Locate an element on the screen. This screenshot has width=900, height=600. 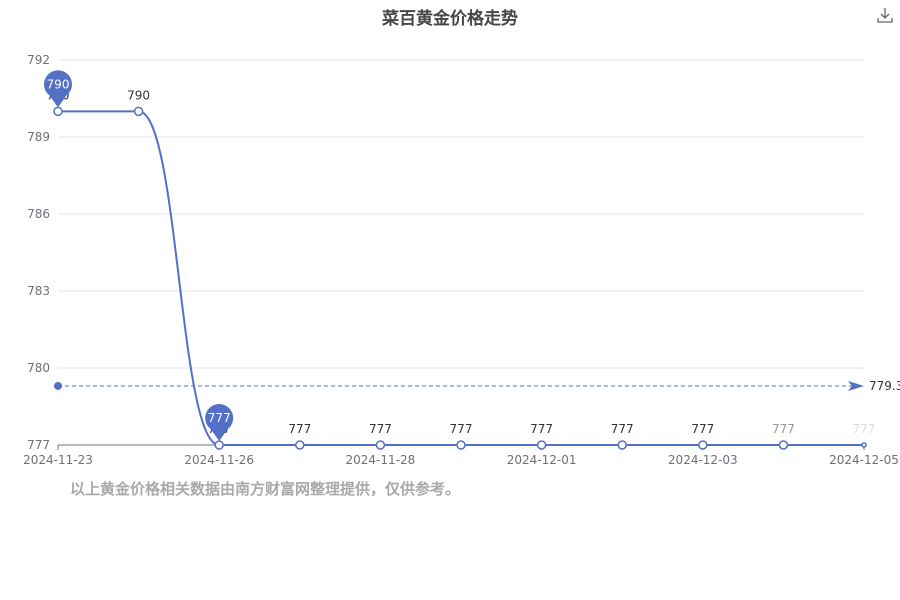
x-tick-label: 2024-12-05 is located at coordinates (864, 460).